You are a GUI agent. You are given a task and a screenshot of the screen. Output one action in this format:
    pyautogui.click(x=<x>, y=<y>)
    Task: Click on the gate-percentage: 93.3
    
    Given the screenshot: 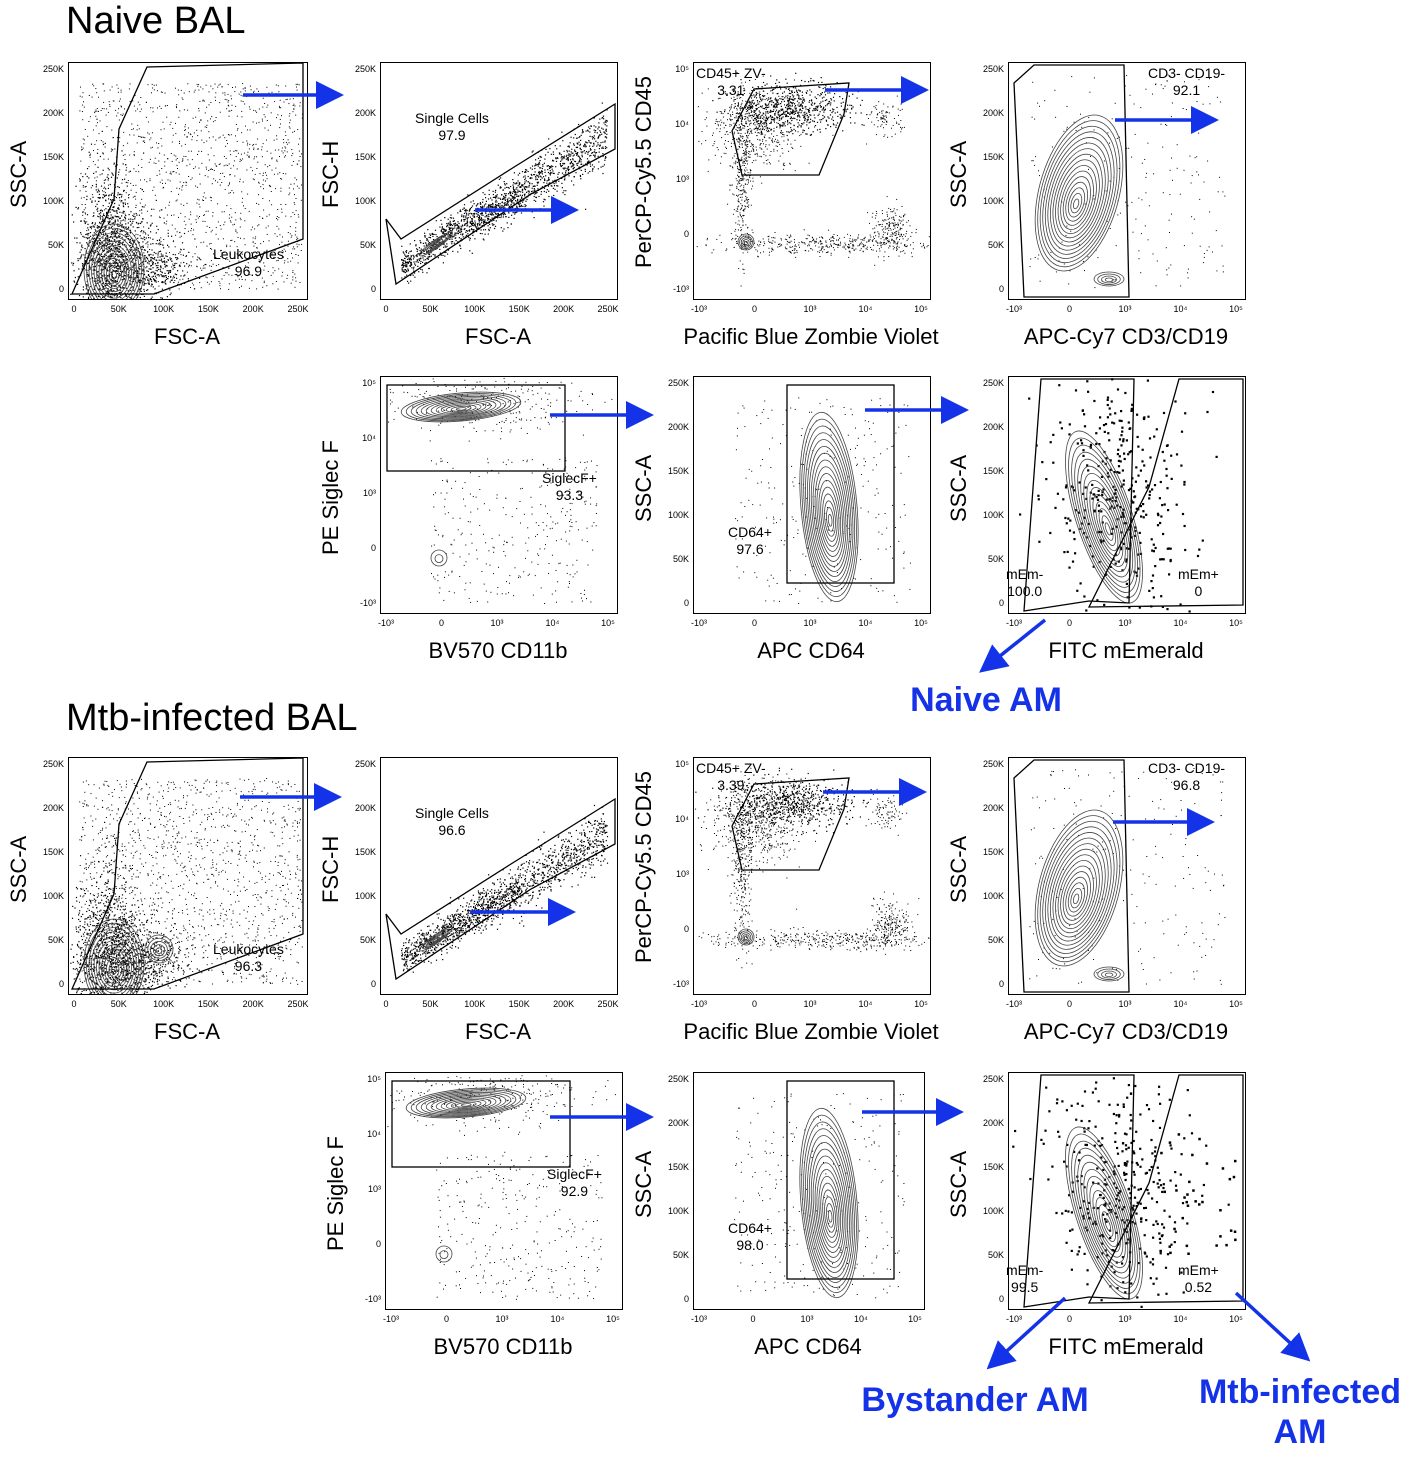 What is the action you would take?
    pyautogui.click(x=569, y=495)
    